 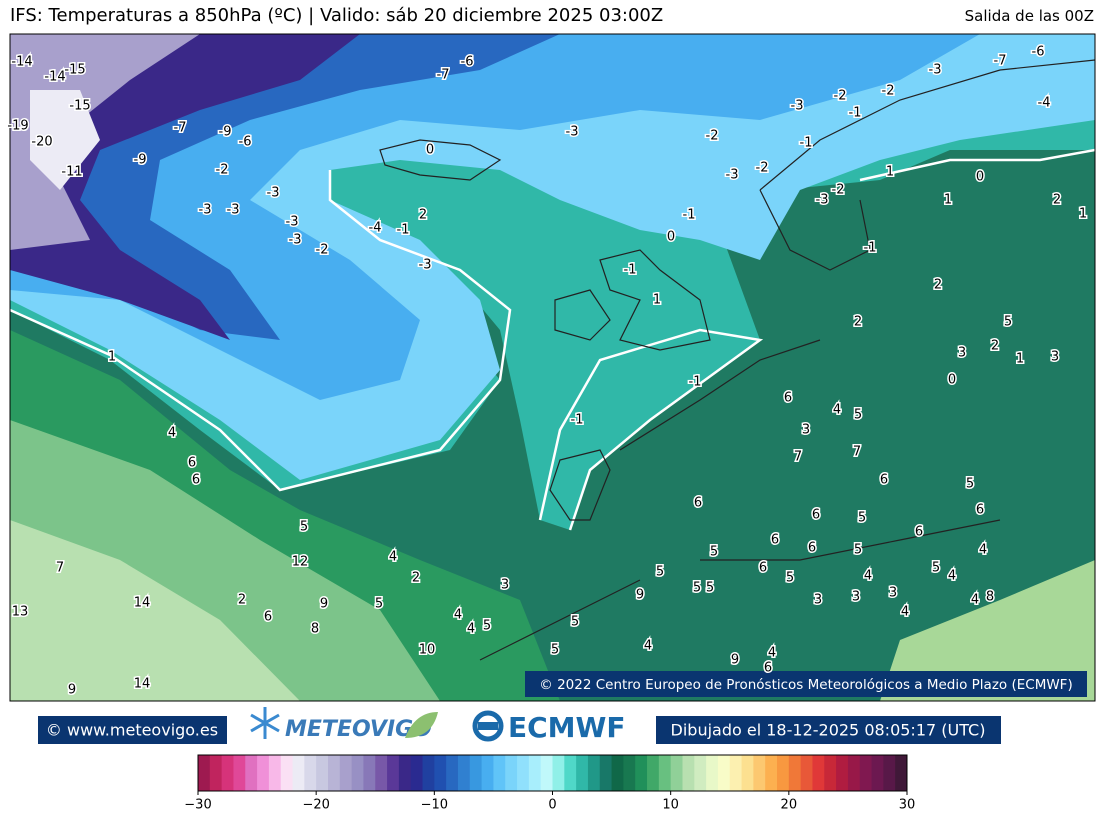 I want to click on contour-label: 14, so click(x=142, y=684).